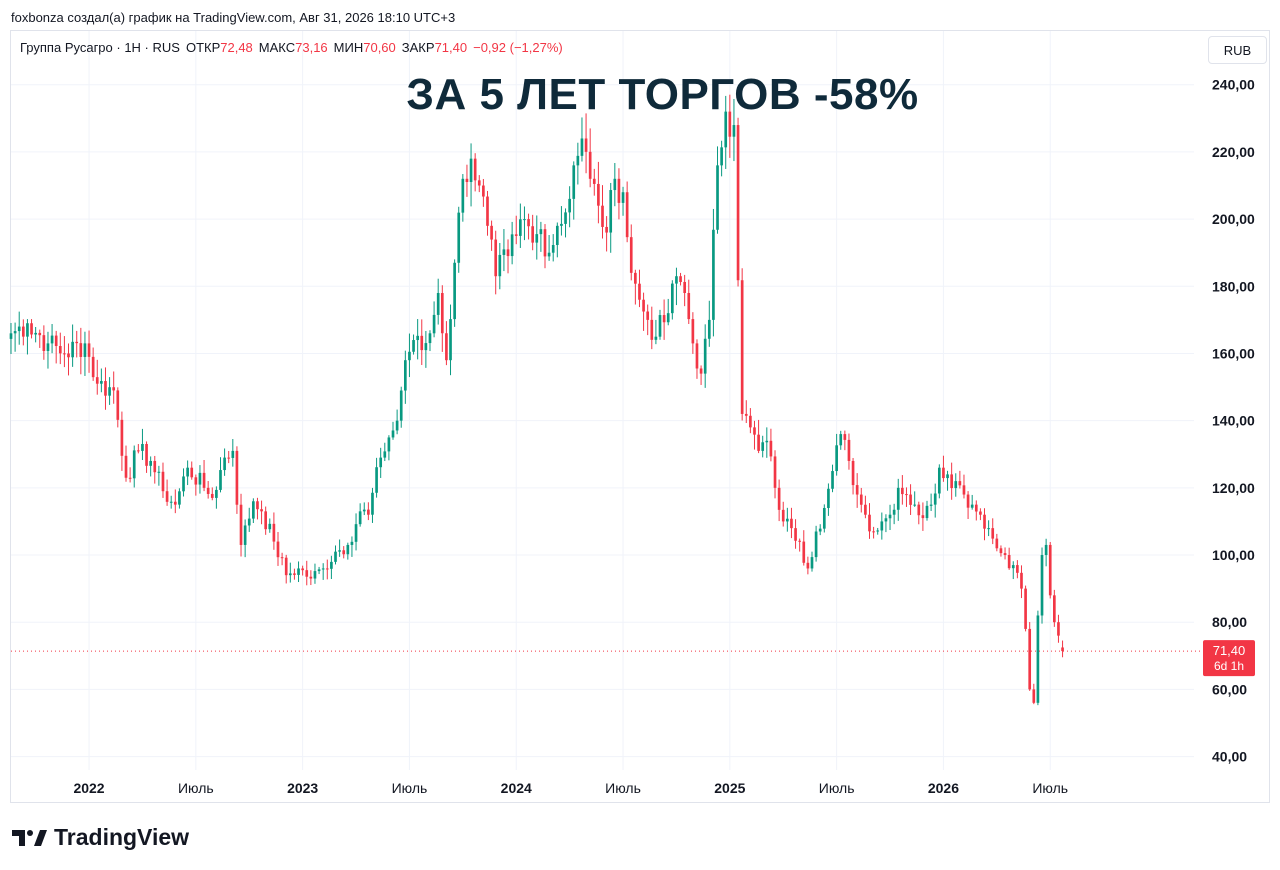  I want to click on symbol-label: Группа Русагро · 1Н · RUS, so click(100, 47).